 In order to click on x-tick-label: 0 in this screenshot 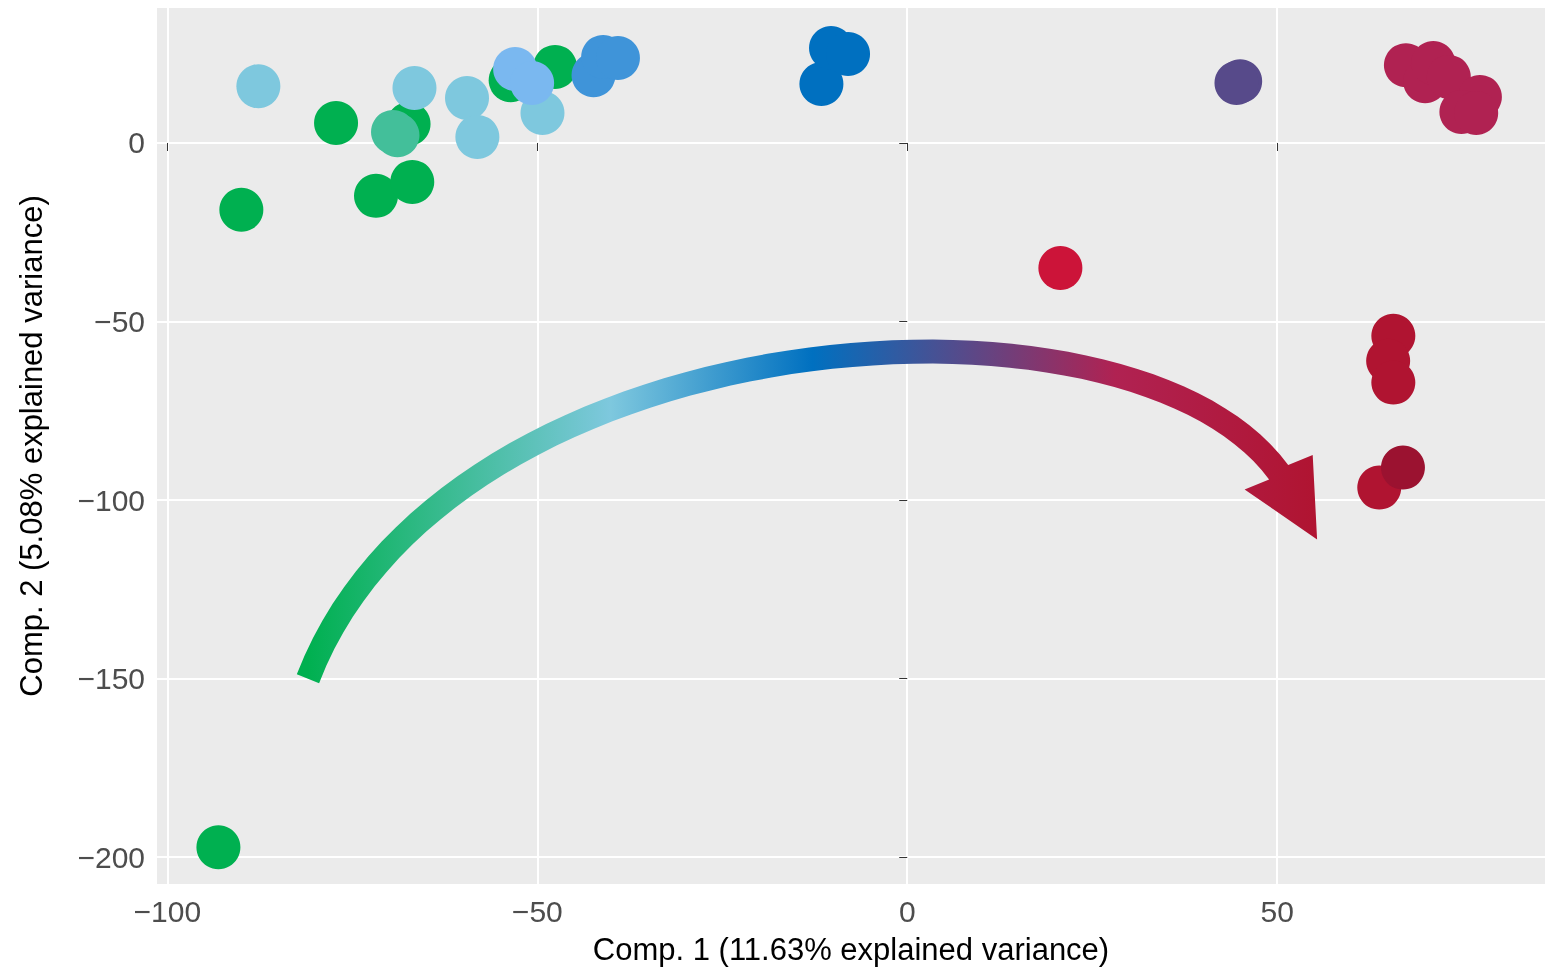, I will do `click(907, 911)`.